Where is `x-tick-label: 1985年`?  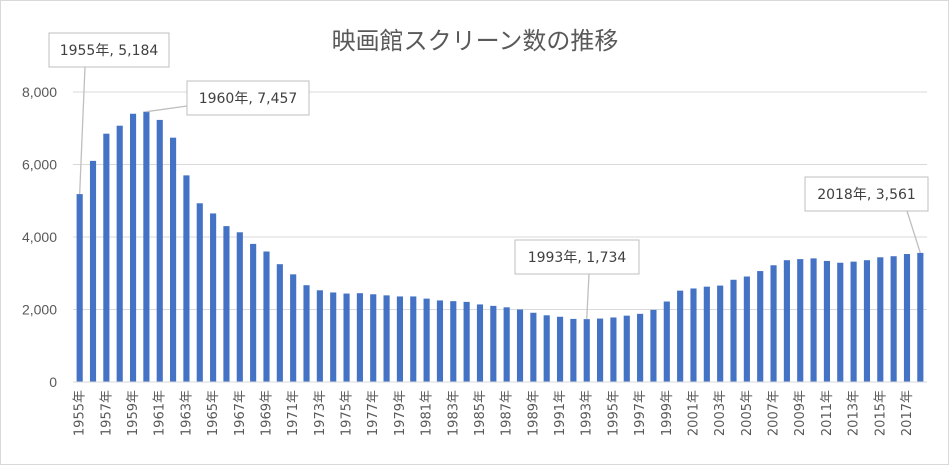 x-tick-label: 1985年 is located at coordinates (480, 413).